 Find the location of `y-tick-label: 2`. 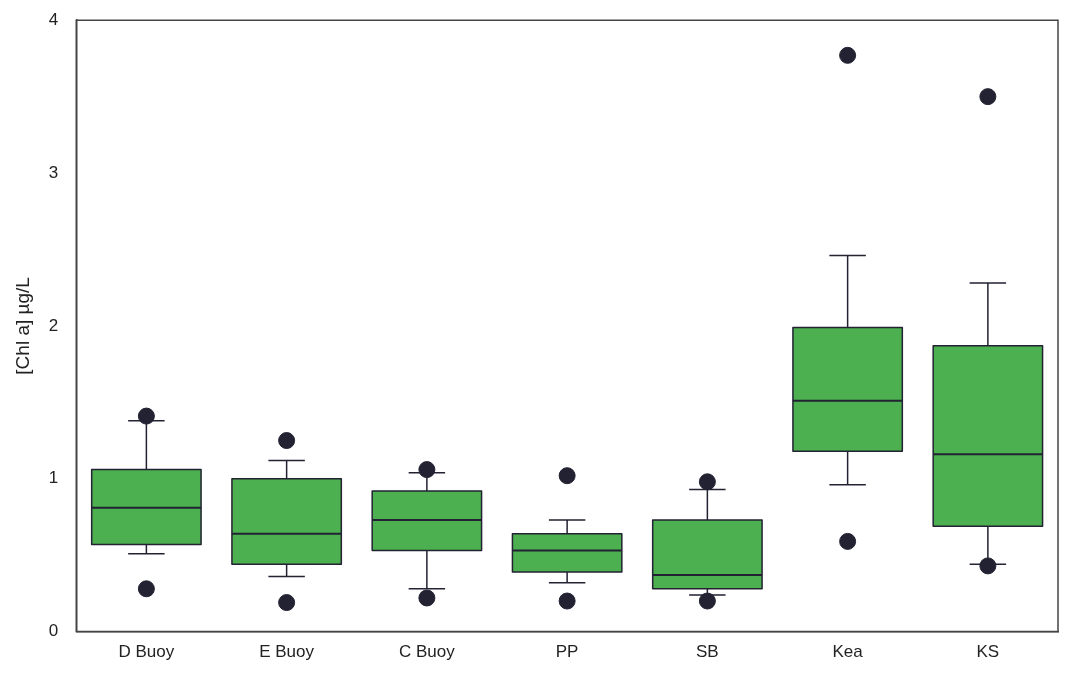

y-tick-label: 2 is located at coordinates (53, 325).